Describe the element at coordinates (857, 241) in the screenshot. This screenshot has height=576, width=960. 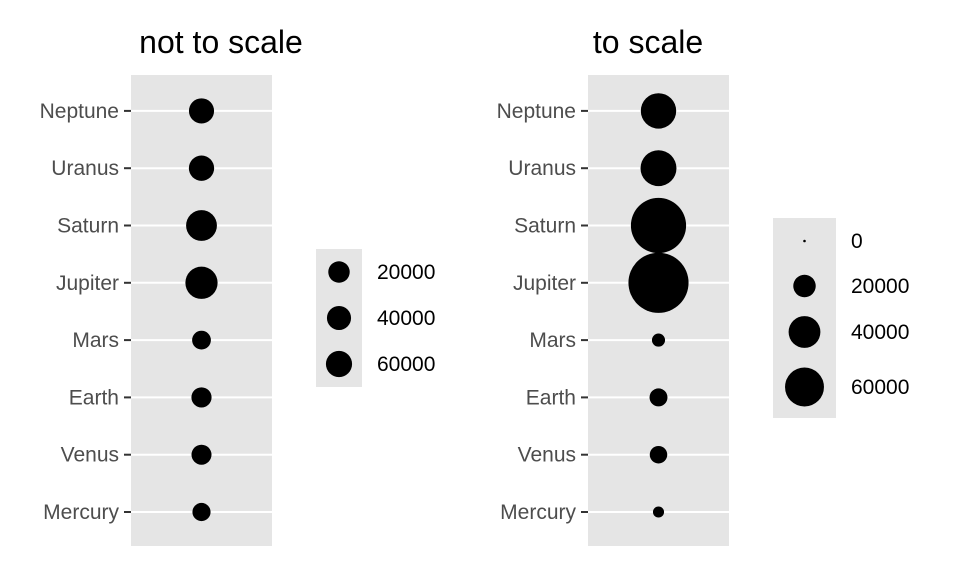
I see `legend-label: 0` at that location.